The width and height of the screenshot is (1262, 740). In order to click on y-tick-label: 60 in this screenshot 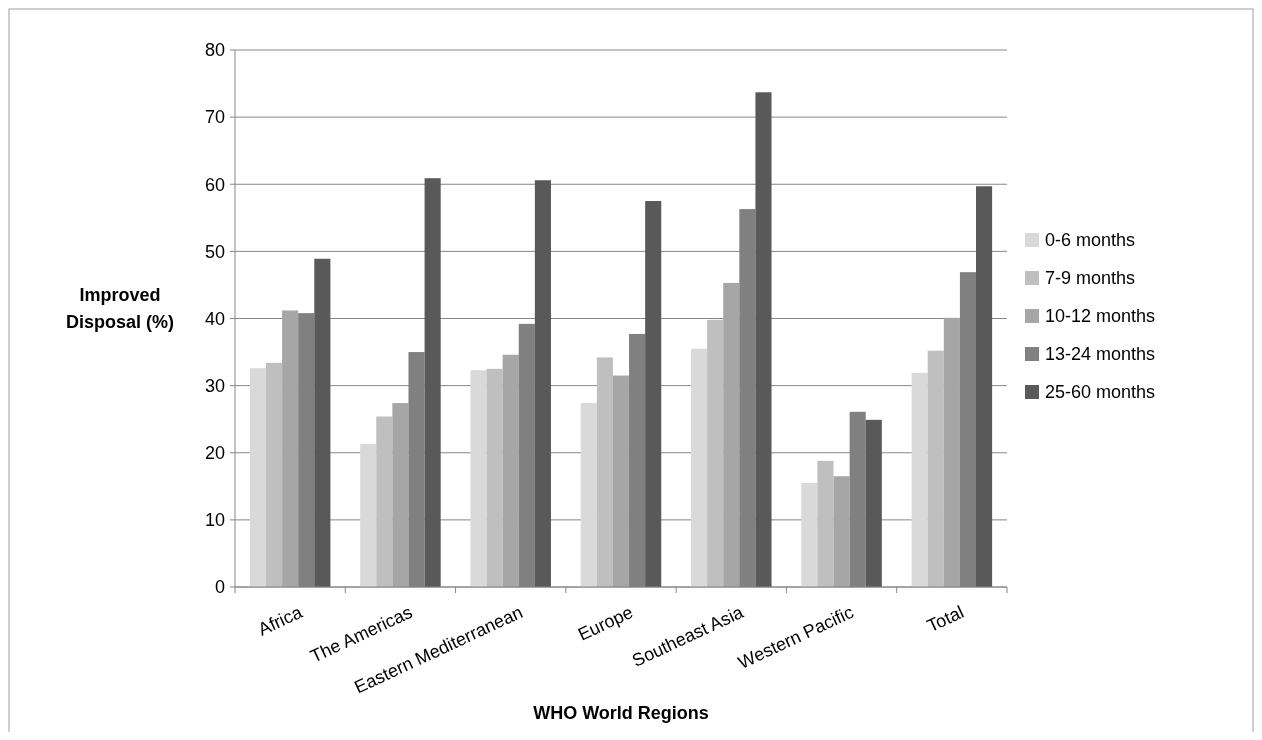, I will do `click(214, 184)`.